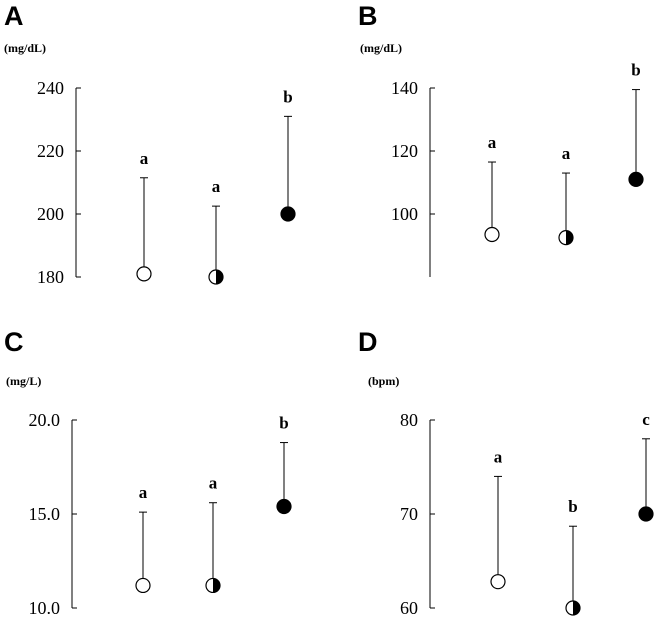 The image size is (656, 623). What do you see at coordinates (409, 608) in the screenshot?
I see `panel-d-y-tick-label: 60` at bounding box center [409, 608].